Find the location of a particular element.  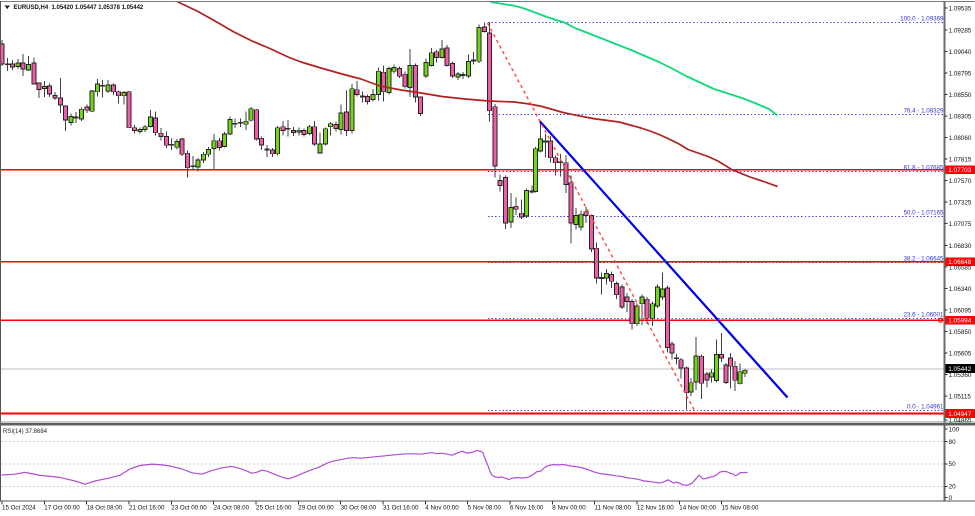

svg-text: 1.08305 is located at coordinates (960, 116).